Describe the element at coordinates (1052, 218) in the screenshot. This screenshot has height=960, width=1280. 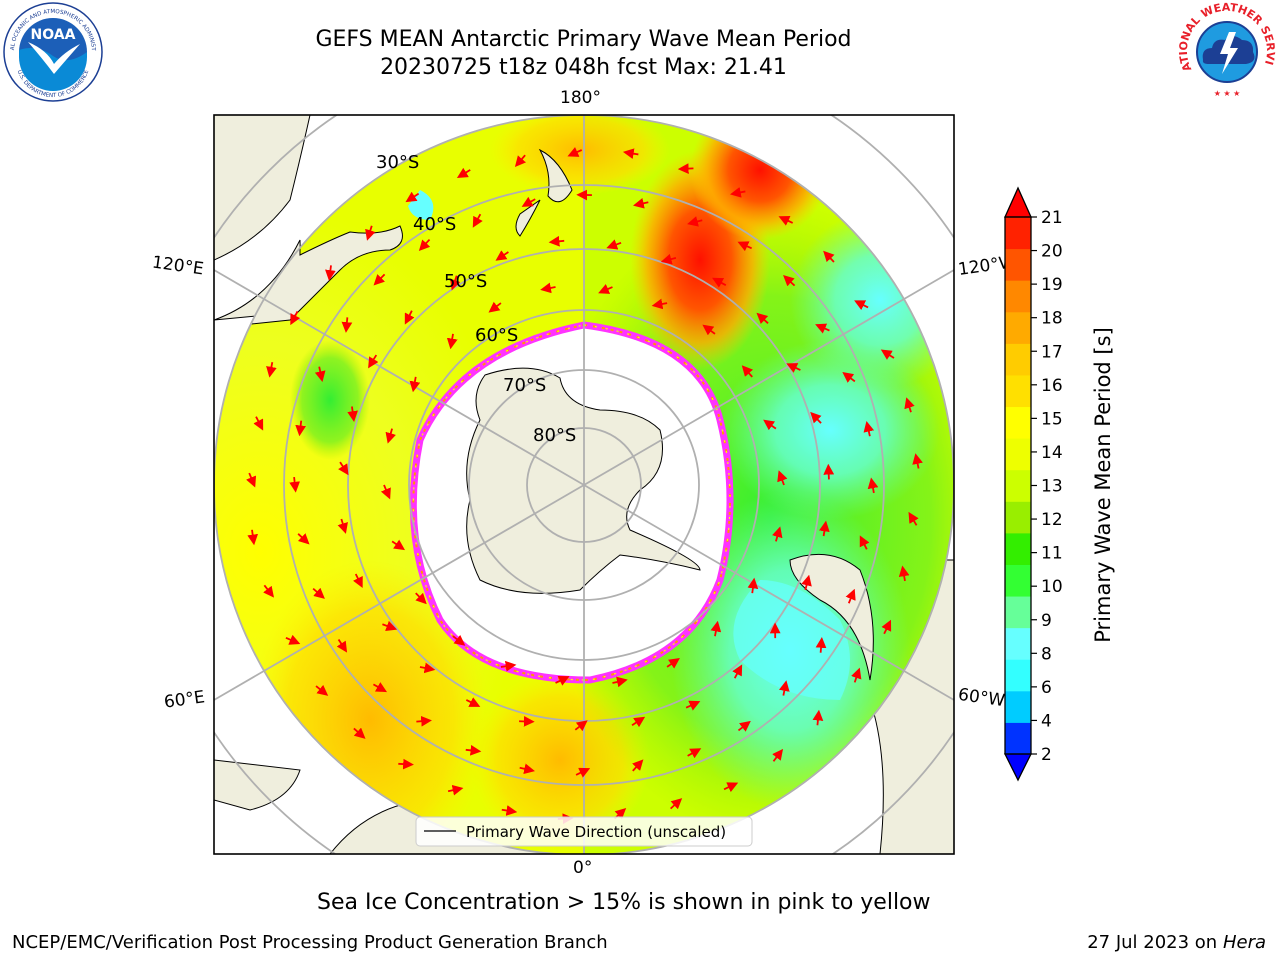
I see `colorbar-tick-label: 21` at that location.